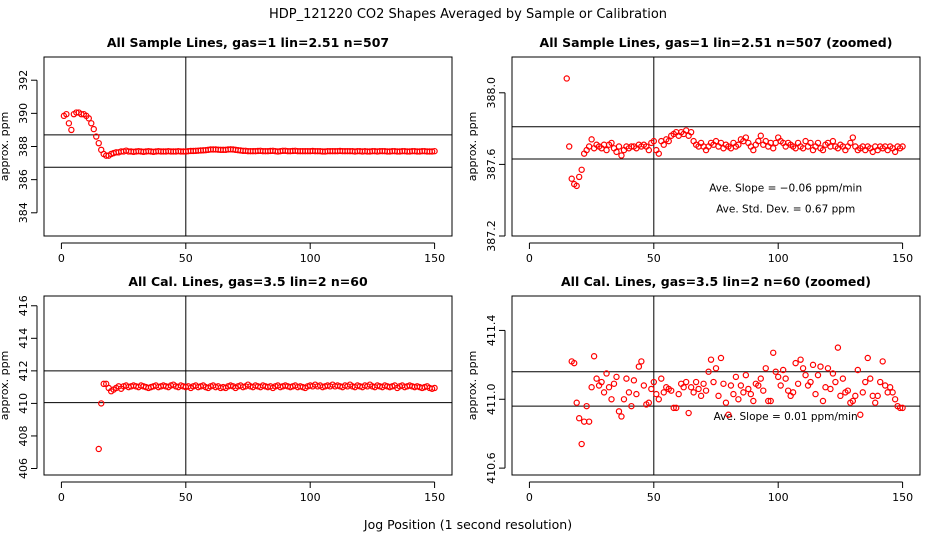  What do you see at coordinates (491, 93) in the screenshot?
I see `y-tick-label: 388.0` at bounding box center [491, 93].